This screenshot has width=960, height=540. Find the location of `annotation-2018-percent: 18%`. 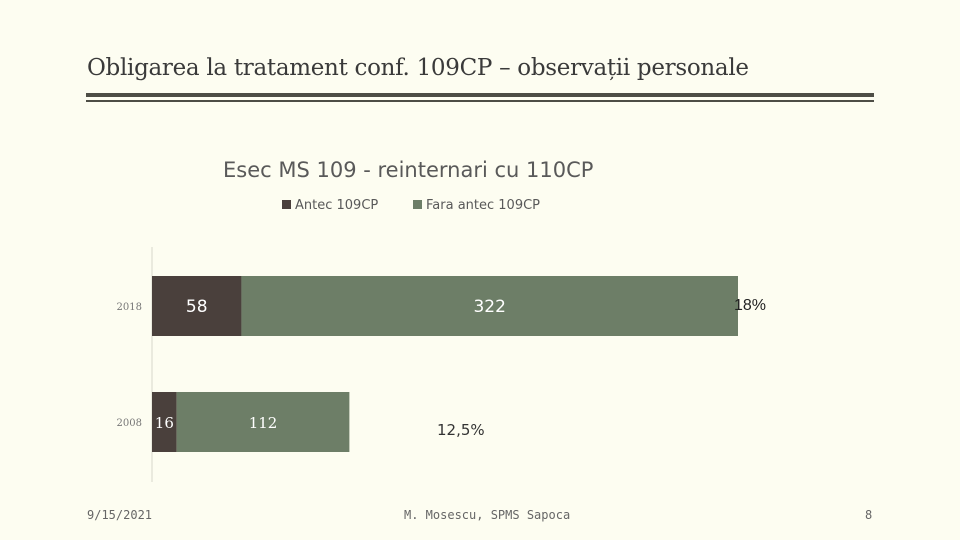

annotation-2018-percent: 18% is located at coordinates (750, 305).